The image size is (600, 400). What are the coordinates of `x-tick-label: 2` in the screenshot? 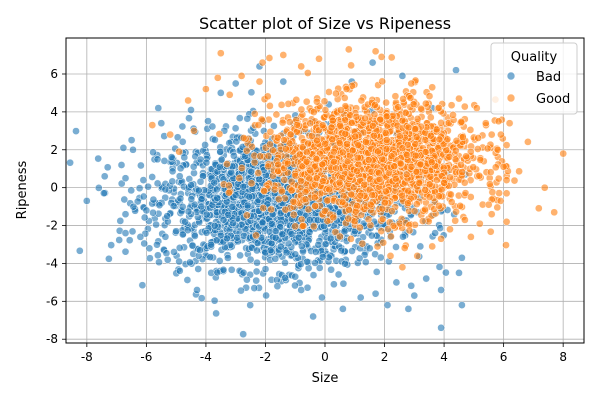 It's located at (385, 357).